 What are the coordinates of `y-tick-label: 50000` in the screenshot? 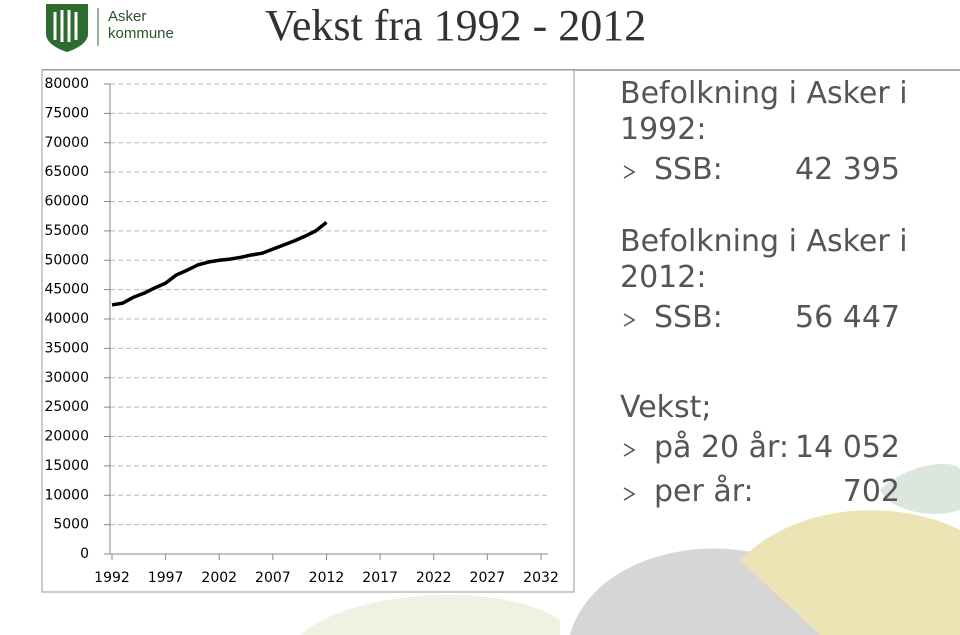 It's located at (66, 260).